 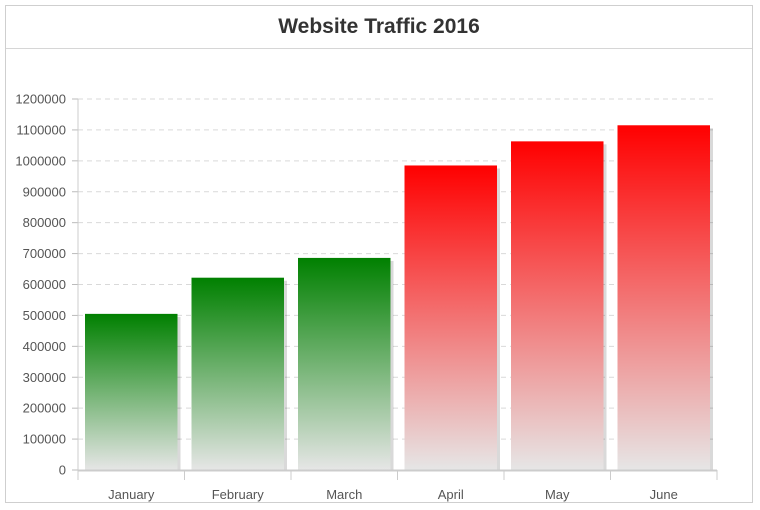 What do you see at coordinates (40, 160) in the screenshot?
I see `y-tick-label: 1000000` at bounding box center [40, 160].